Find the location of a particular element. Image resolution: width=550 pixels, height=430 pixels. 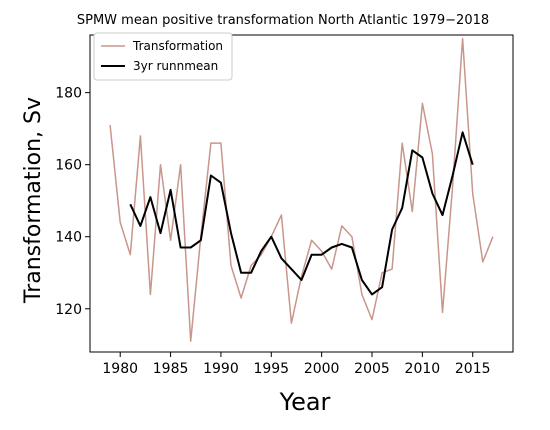

y-tick-label: 140 is located at coordinates (68, 238).